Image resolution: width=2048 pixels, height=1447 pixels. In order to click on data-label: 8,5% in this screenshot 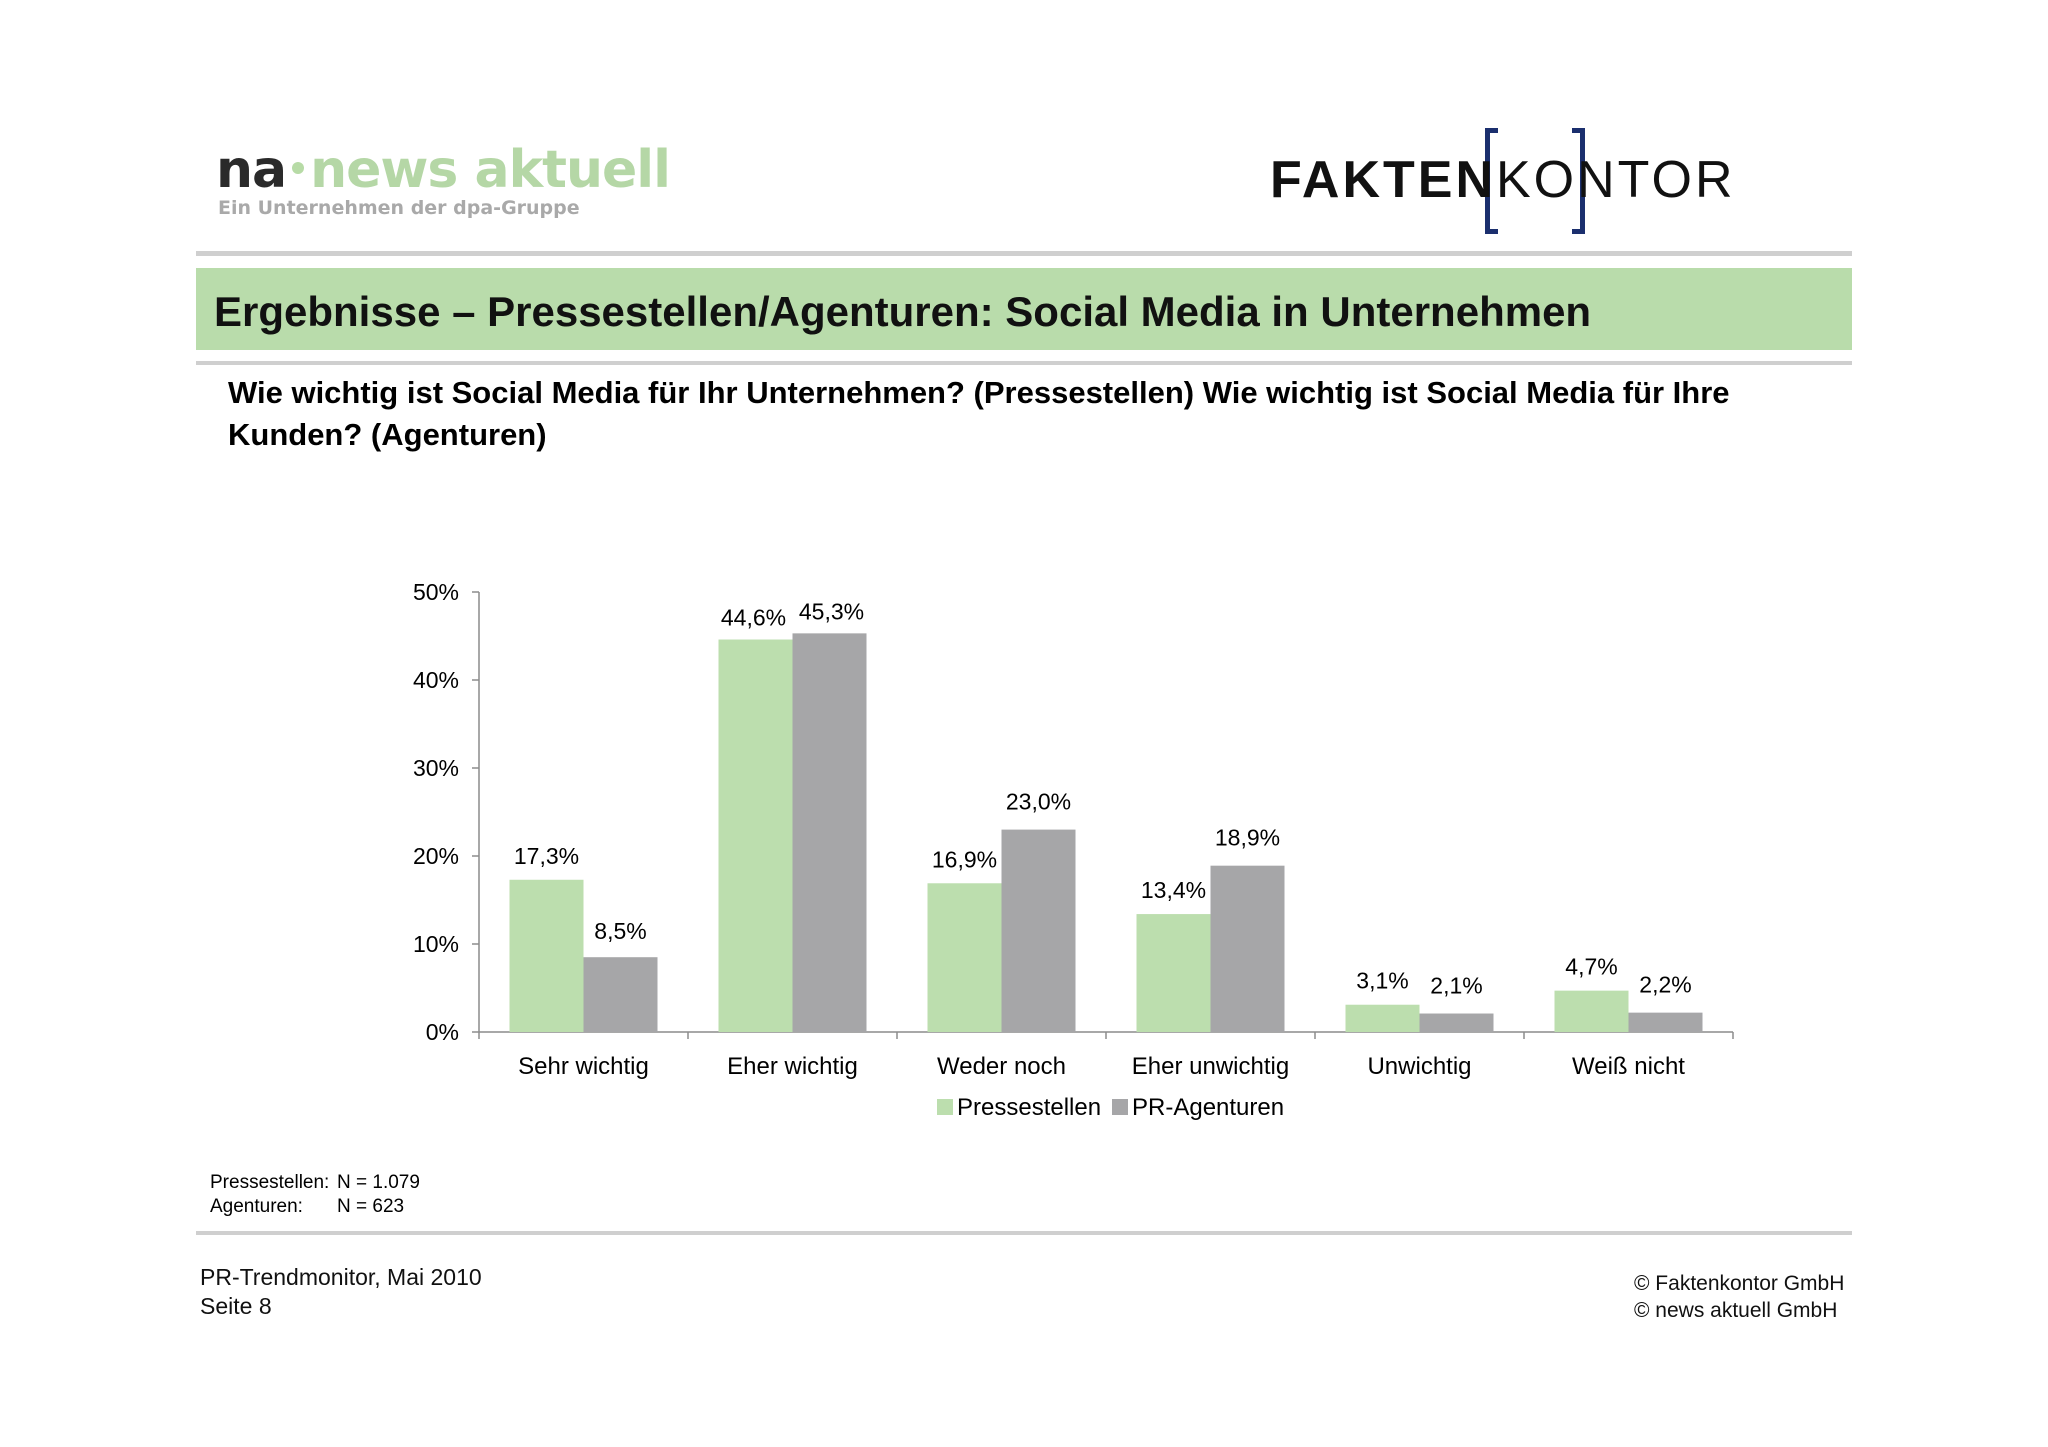, I will do `click(620, 931)`.